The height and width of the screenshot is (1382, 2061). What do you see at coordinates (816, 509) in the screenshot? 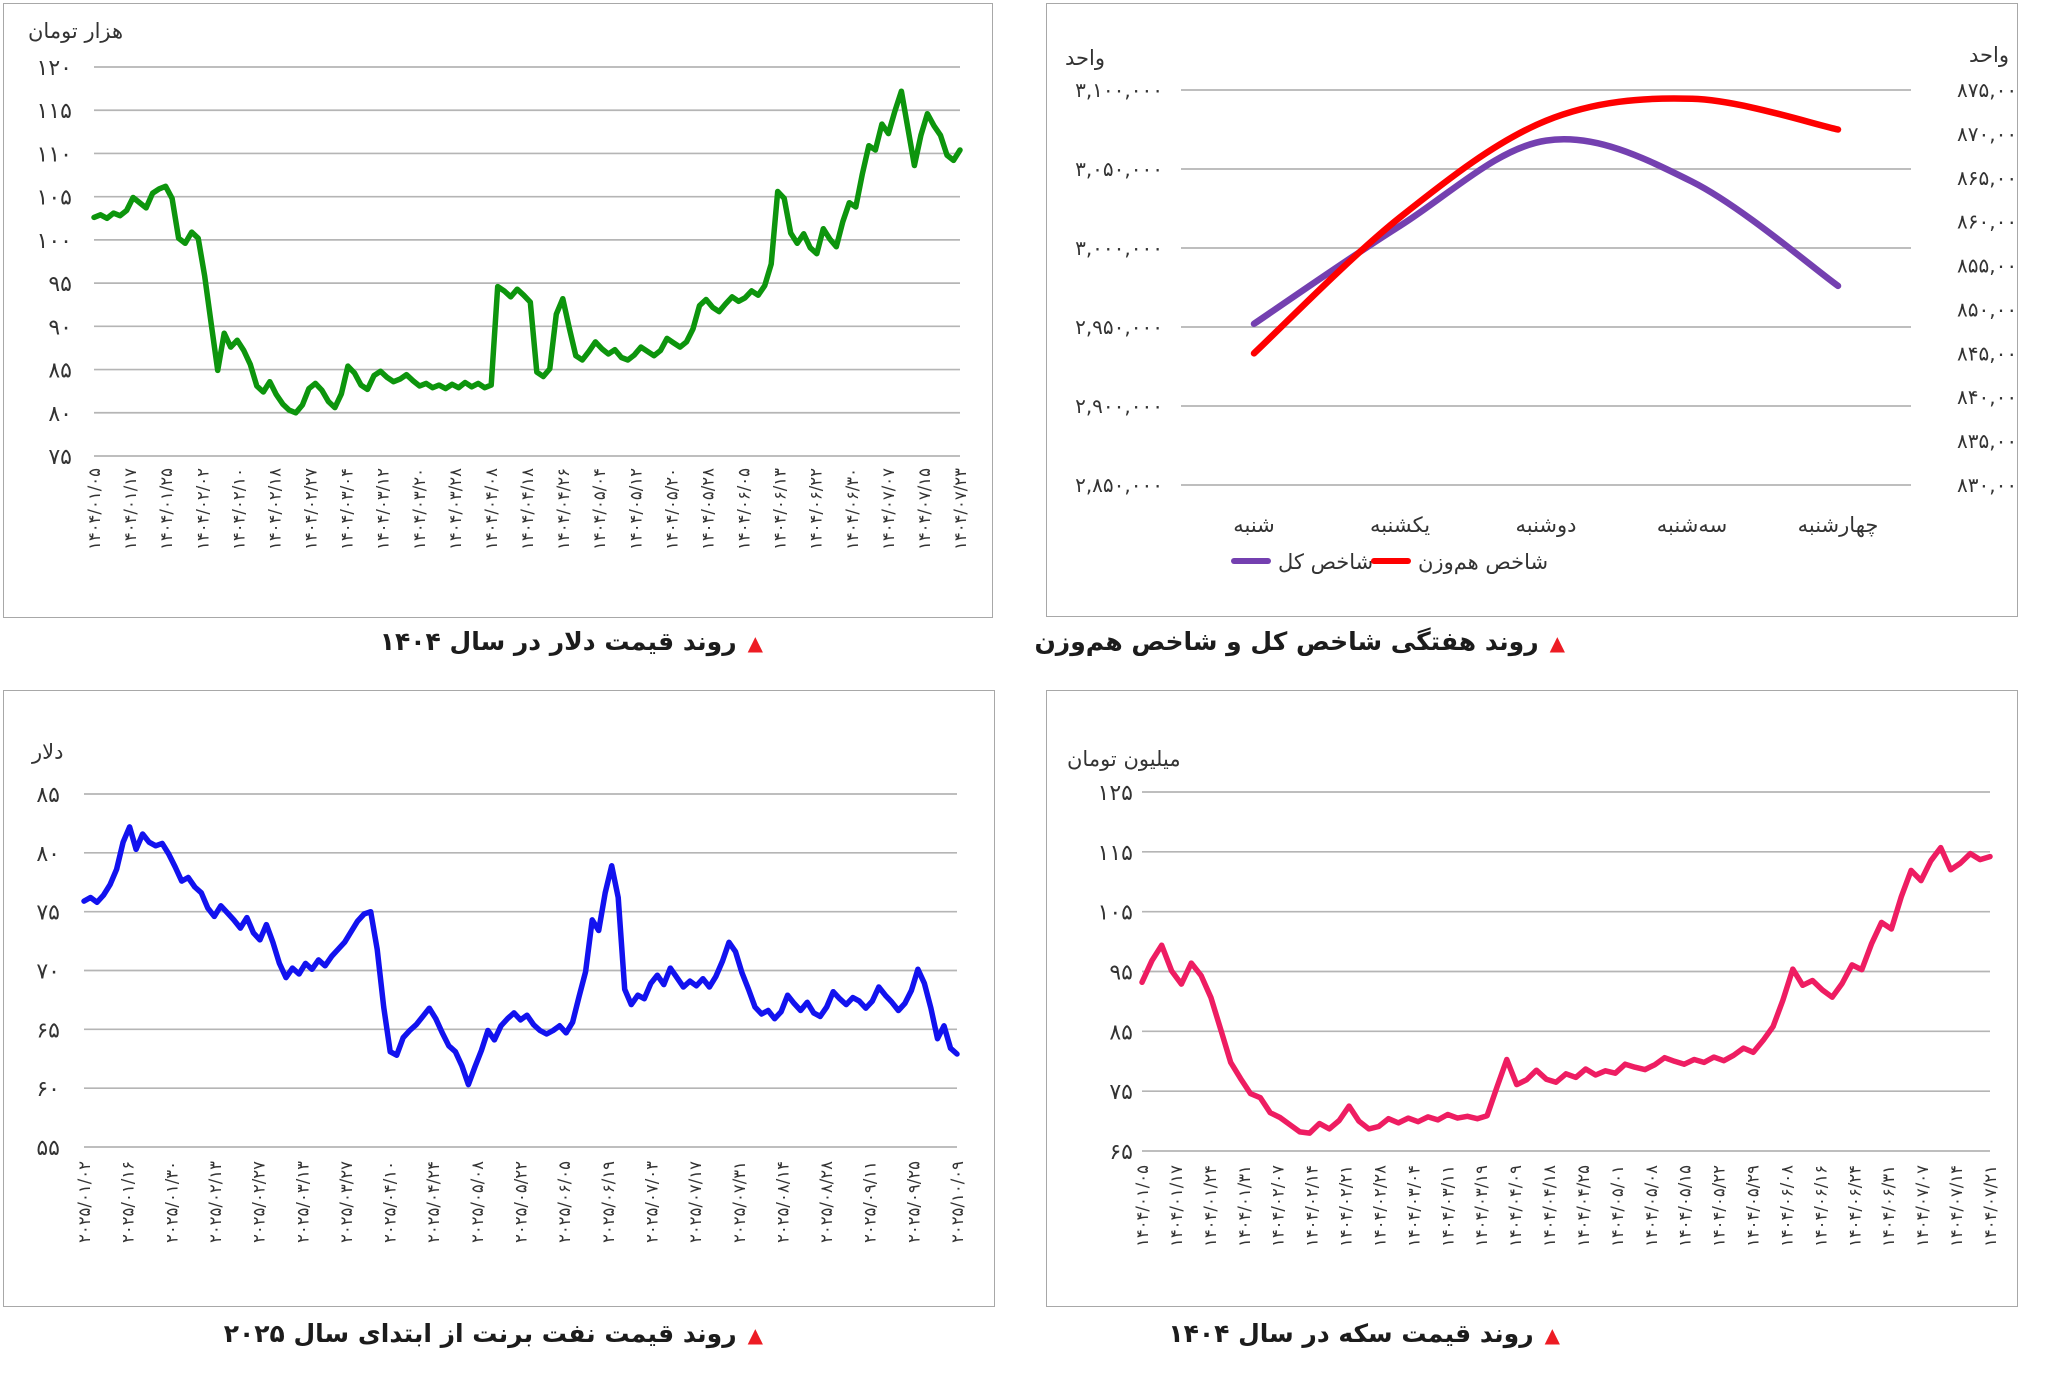
I see `svg-text: ۱۴۰۴/۰۶/۲۲` at bounding box center [816, 509].